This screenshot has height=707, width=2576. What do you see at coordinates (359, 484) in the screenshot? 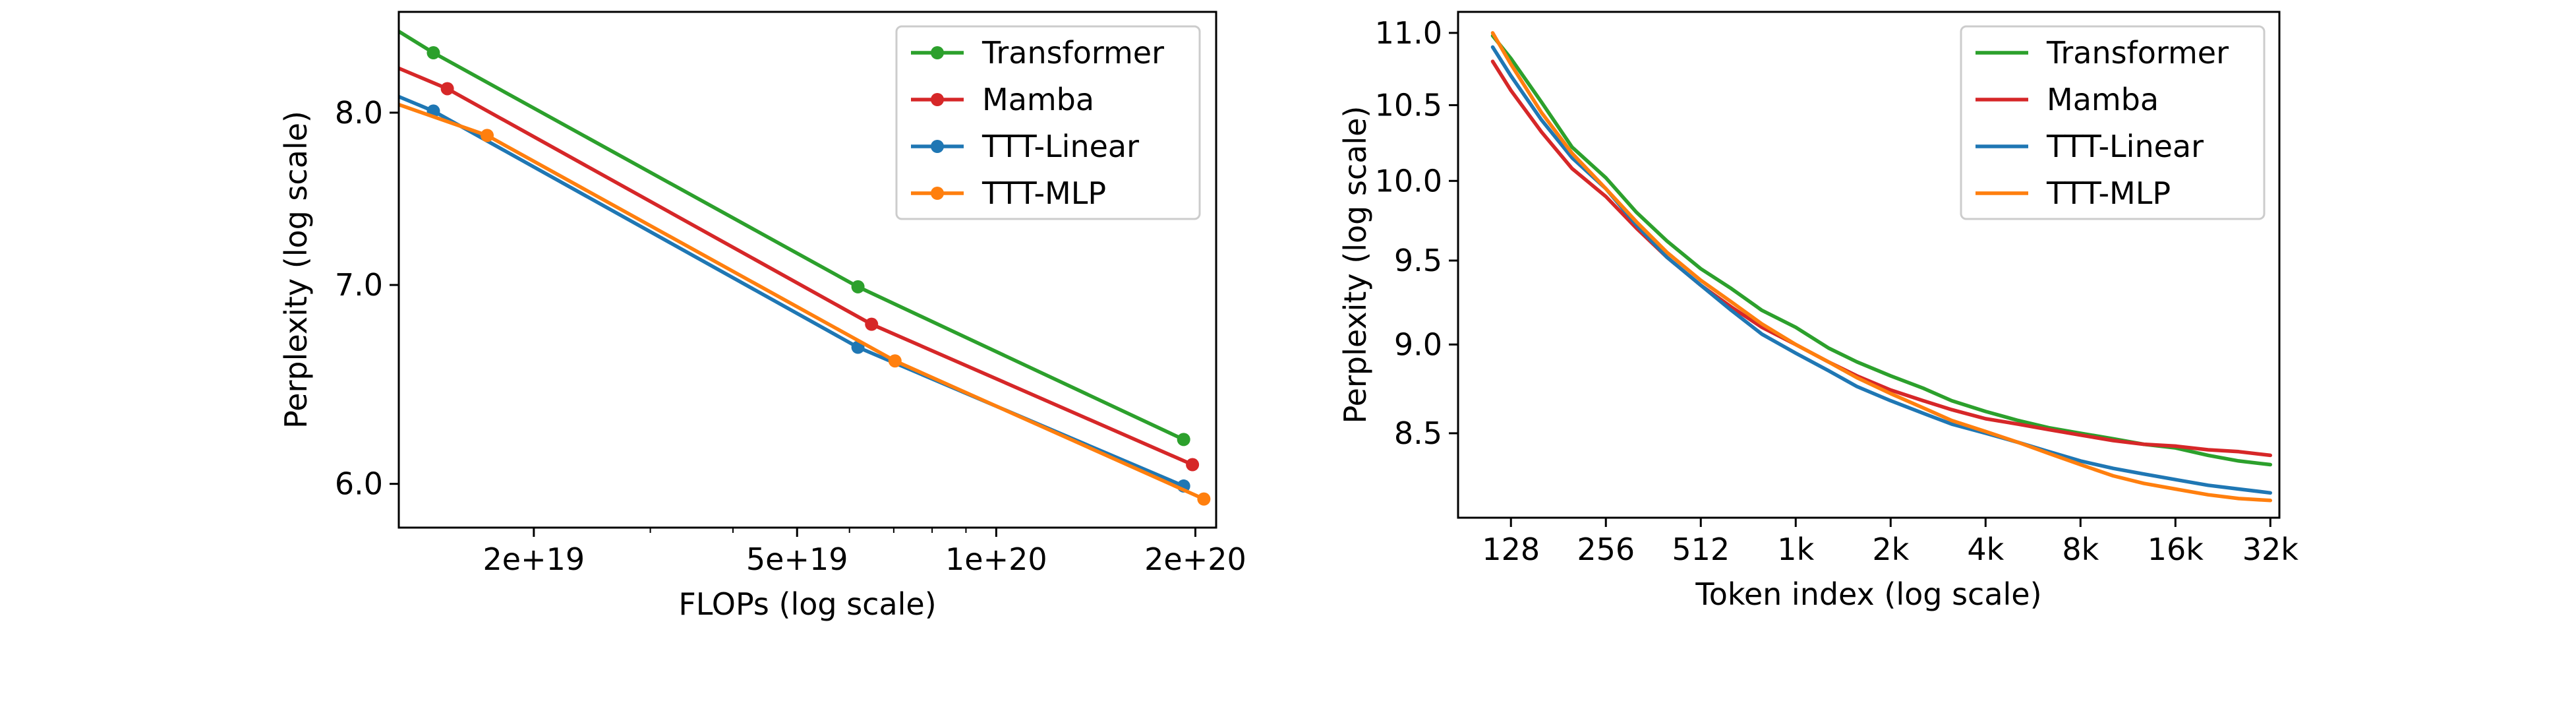
I see `y-tick-label: 6.0` at bounding box center [359, 484].